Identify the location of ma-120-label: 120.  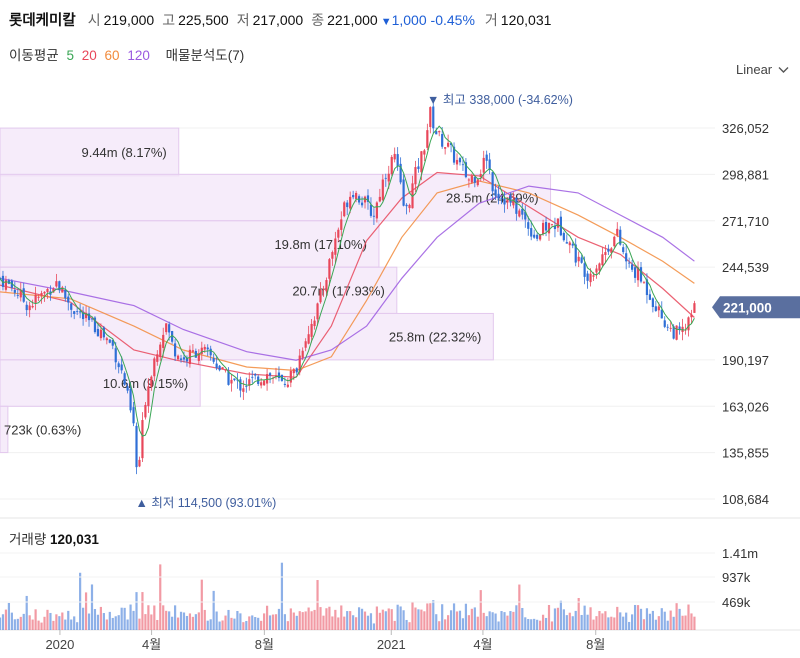
(138, 55).